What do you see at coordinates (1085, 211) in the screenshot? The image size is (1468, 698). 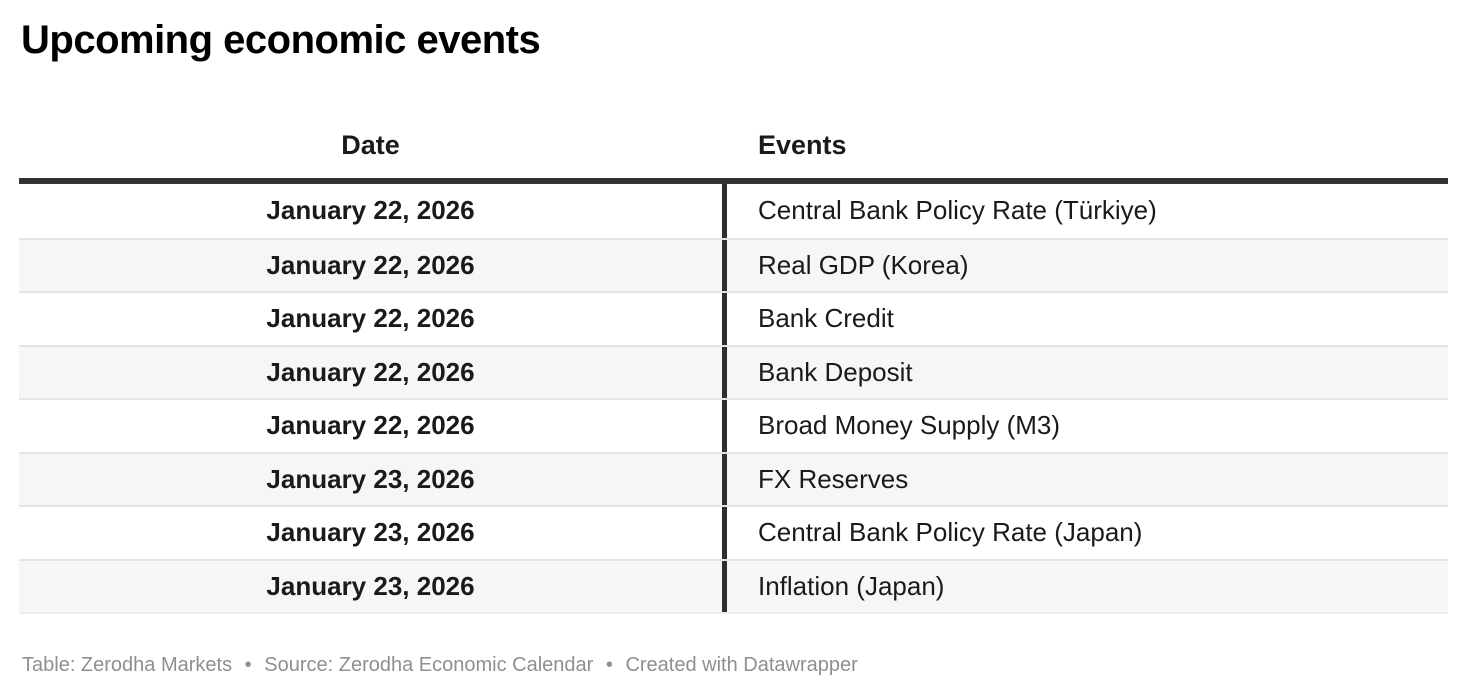 I see `event-cell: Central Bank Policy Rate (Türkiye)` at bounding box center [1085, 211].